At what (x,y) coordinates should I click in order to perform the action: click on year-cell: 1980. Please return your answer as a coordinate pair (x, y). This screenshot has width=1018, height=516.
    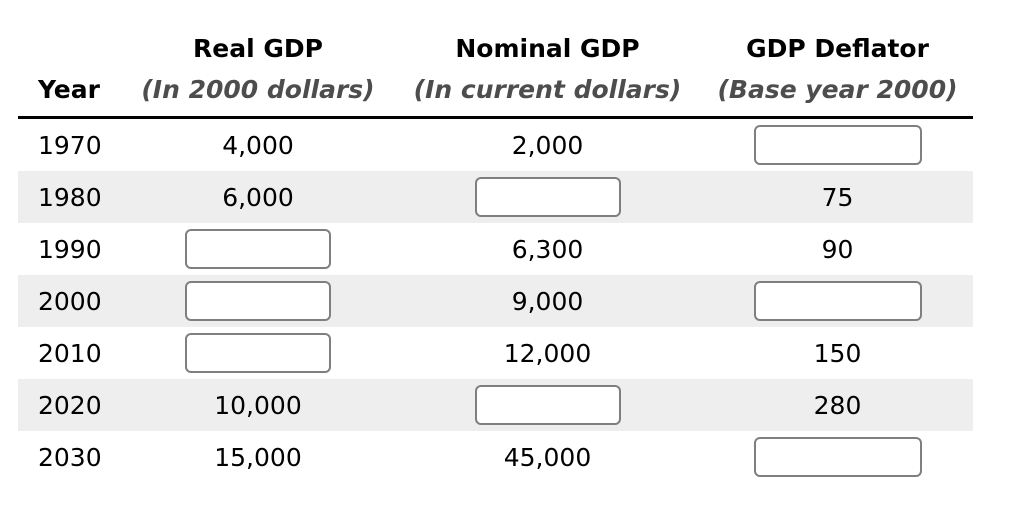
    Looking at the image, I should click on (70, 197).